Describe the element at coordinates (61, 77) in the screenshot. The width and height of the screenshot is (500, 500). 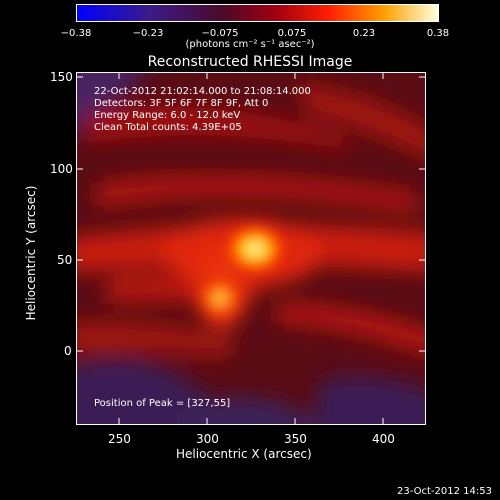
I see `y-tick-label: 150` at that location.